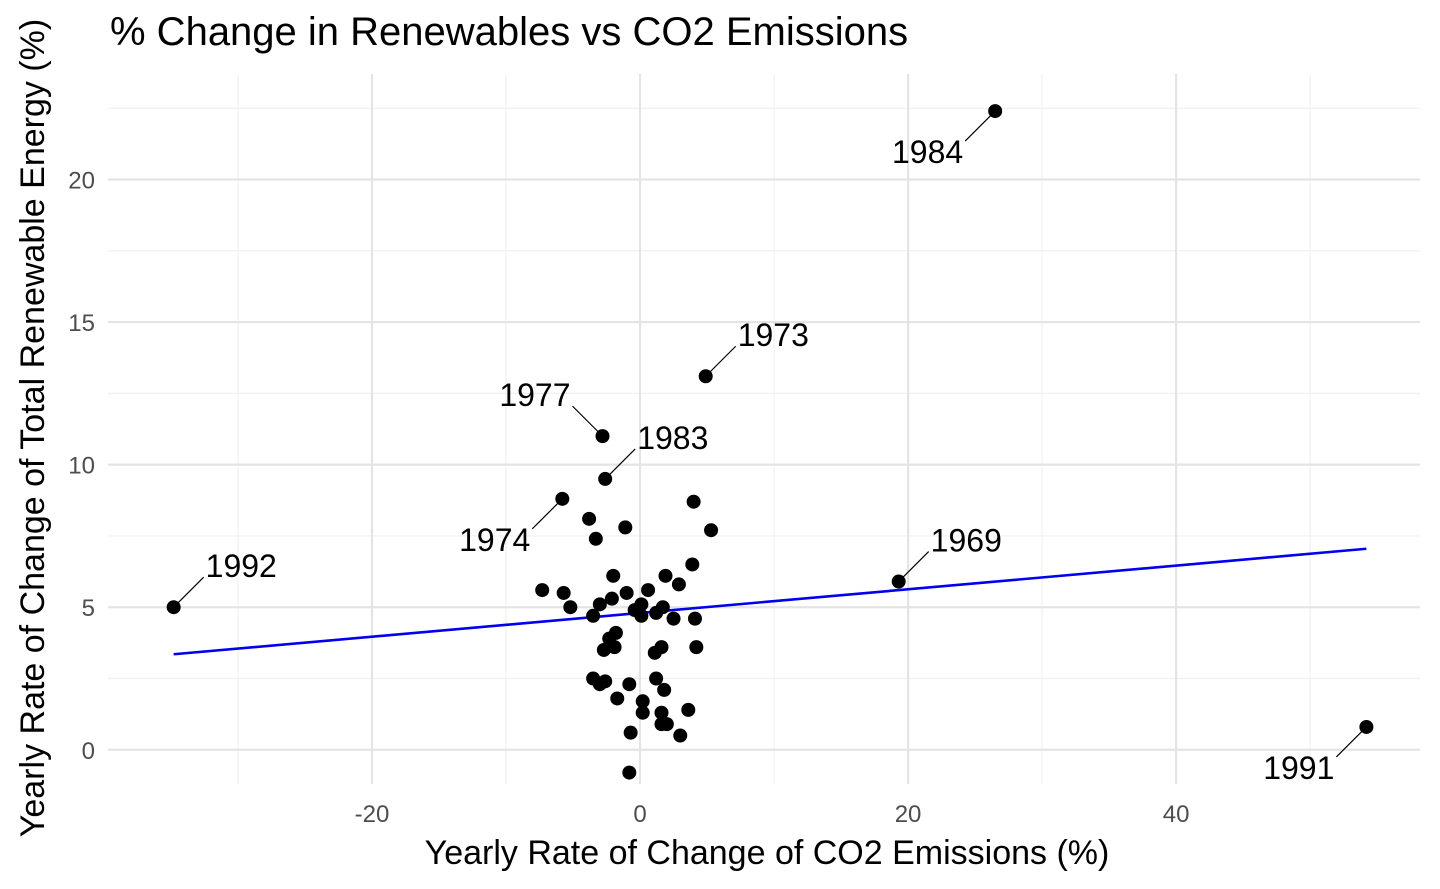 This screenshot has width=1440, height=889. I want to click on y-tick-label: 20, so click(81, 181).